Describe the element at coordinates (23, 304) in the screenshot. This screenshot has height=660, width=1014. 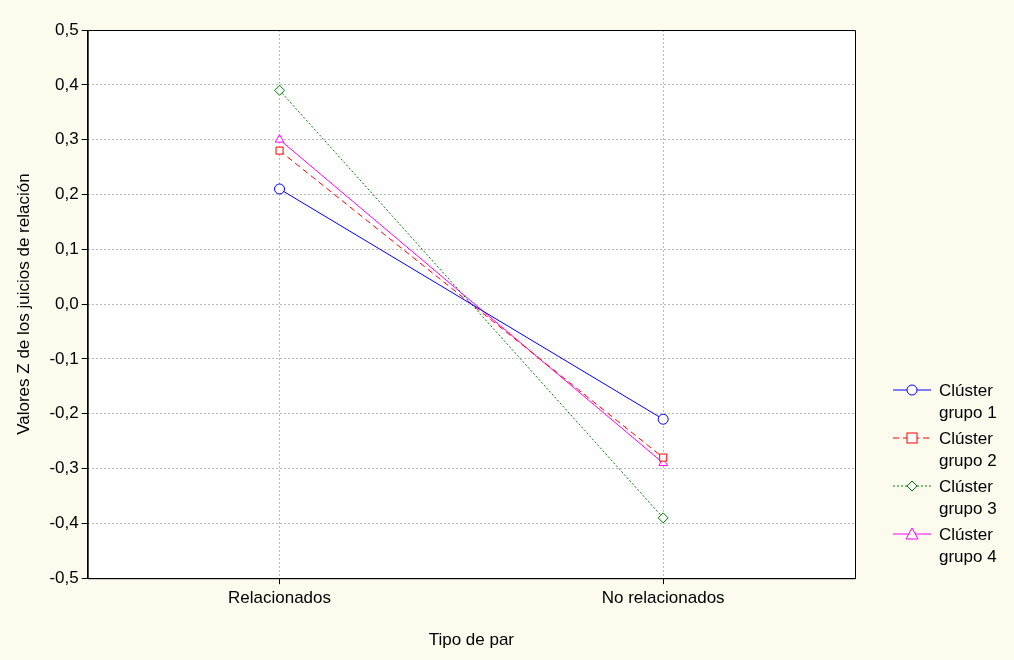
I see `y-axis-title: Valores Z de los juicios de relación` at that location.